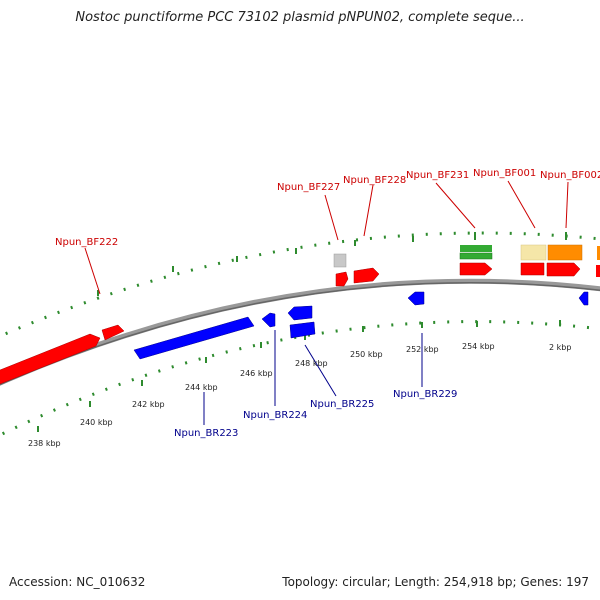  I want to click on kbp-label-254: 254 kbp, so click(478, 346).